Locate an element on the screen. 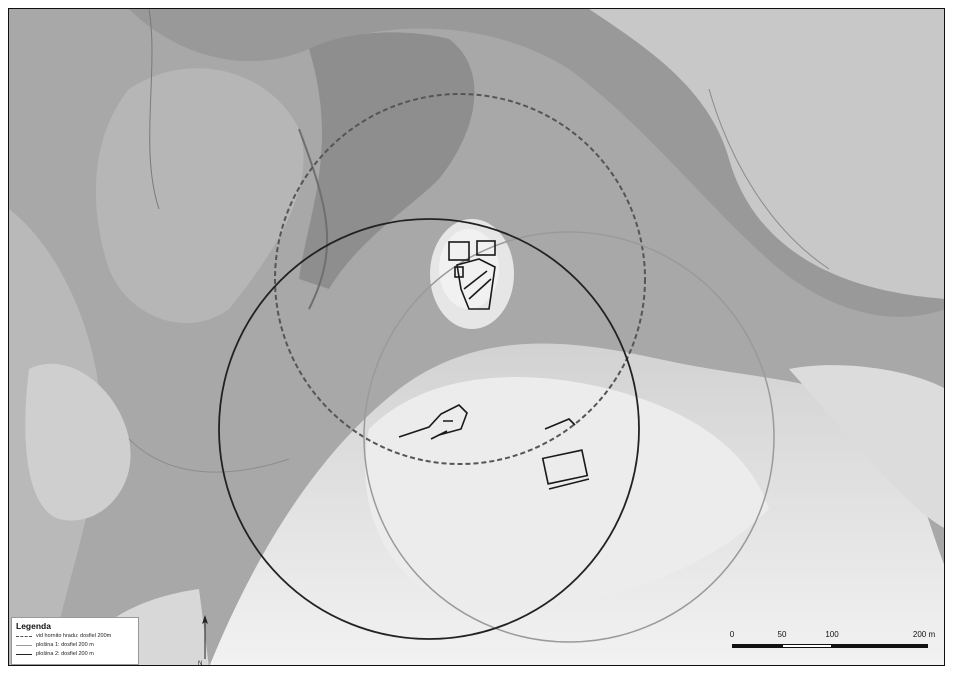 The width and height of the screenshot is (953, 674). plateau1-ruins is located at coordinates (565, 454).